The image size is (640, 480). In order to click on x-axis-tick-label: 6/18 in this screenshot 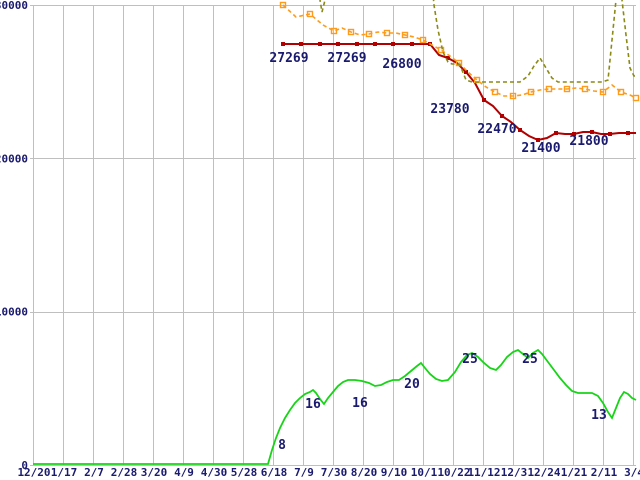, I will do `click(274, 472)`.